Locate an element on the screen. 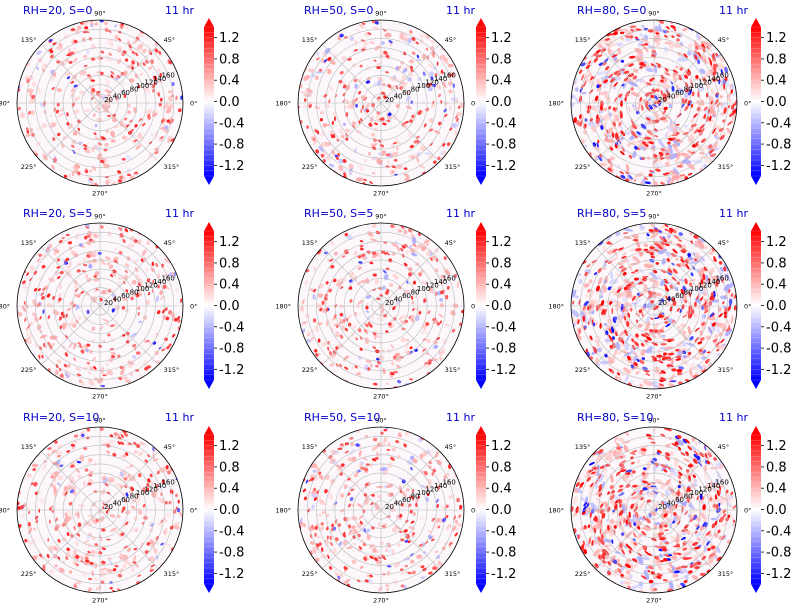  r-tick-label: 100 is located at coordinates (696, 86).